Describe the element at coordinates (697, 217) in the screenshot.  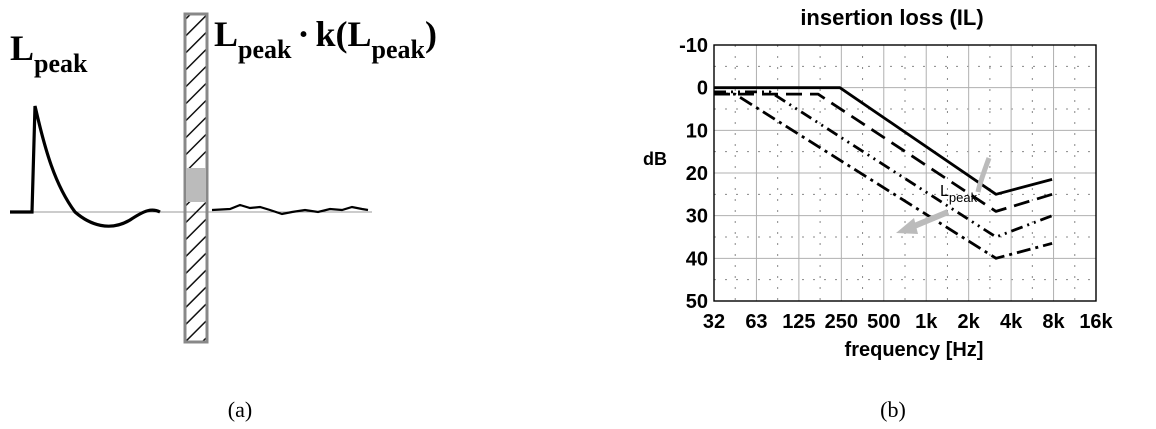
I see `y-tick-label: 30` at that location.